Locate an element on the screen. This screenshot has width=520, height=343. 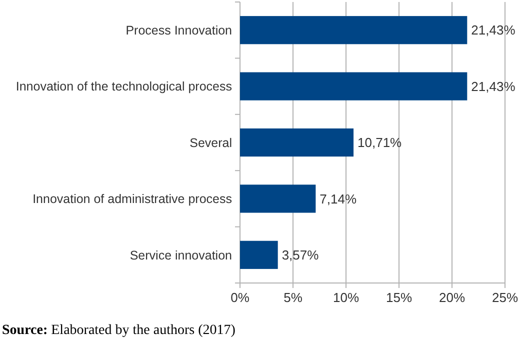
y-tick-label: Service innovation is located at coordinates (181, 255).